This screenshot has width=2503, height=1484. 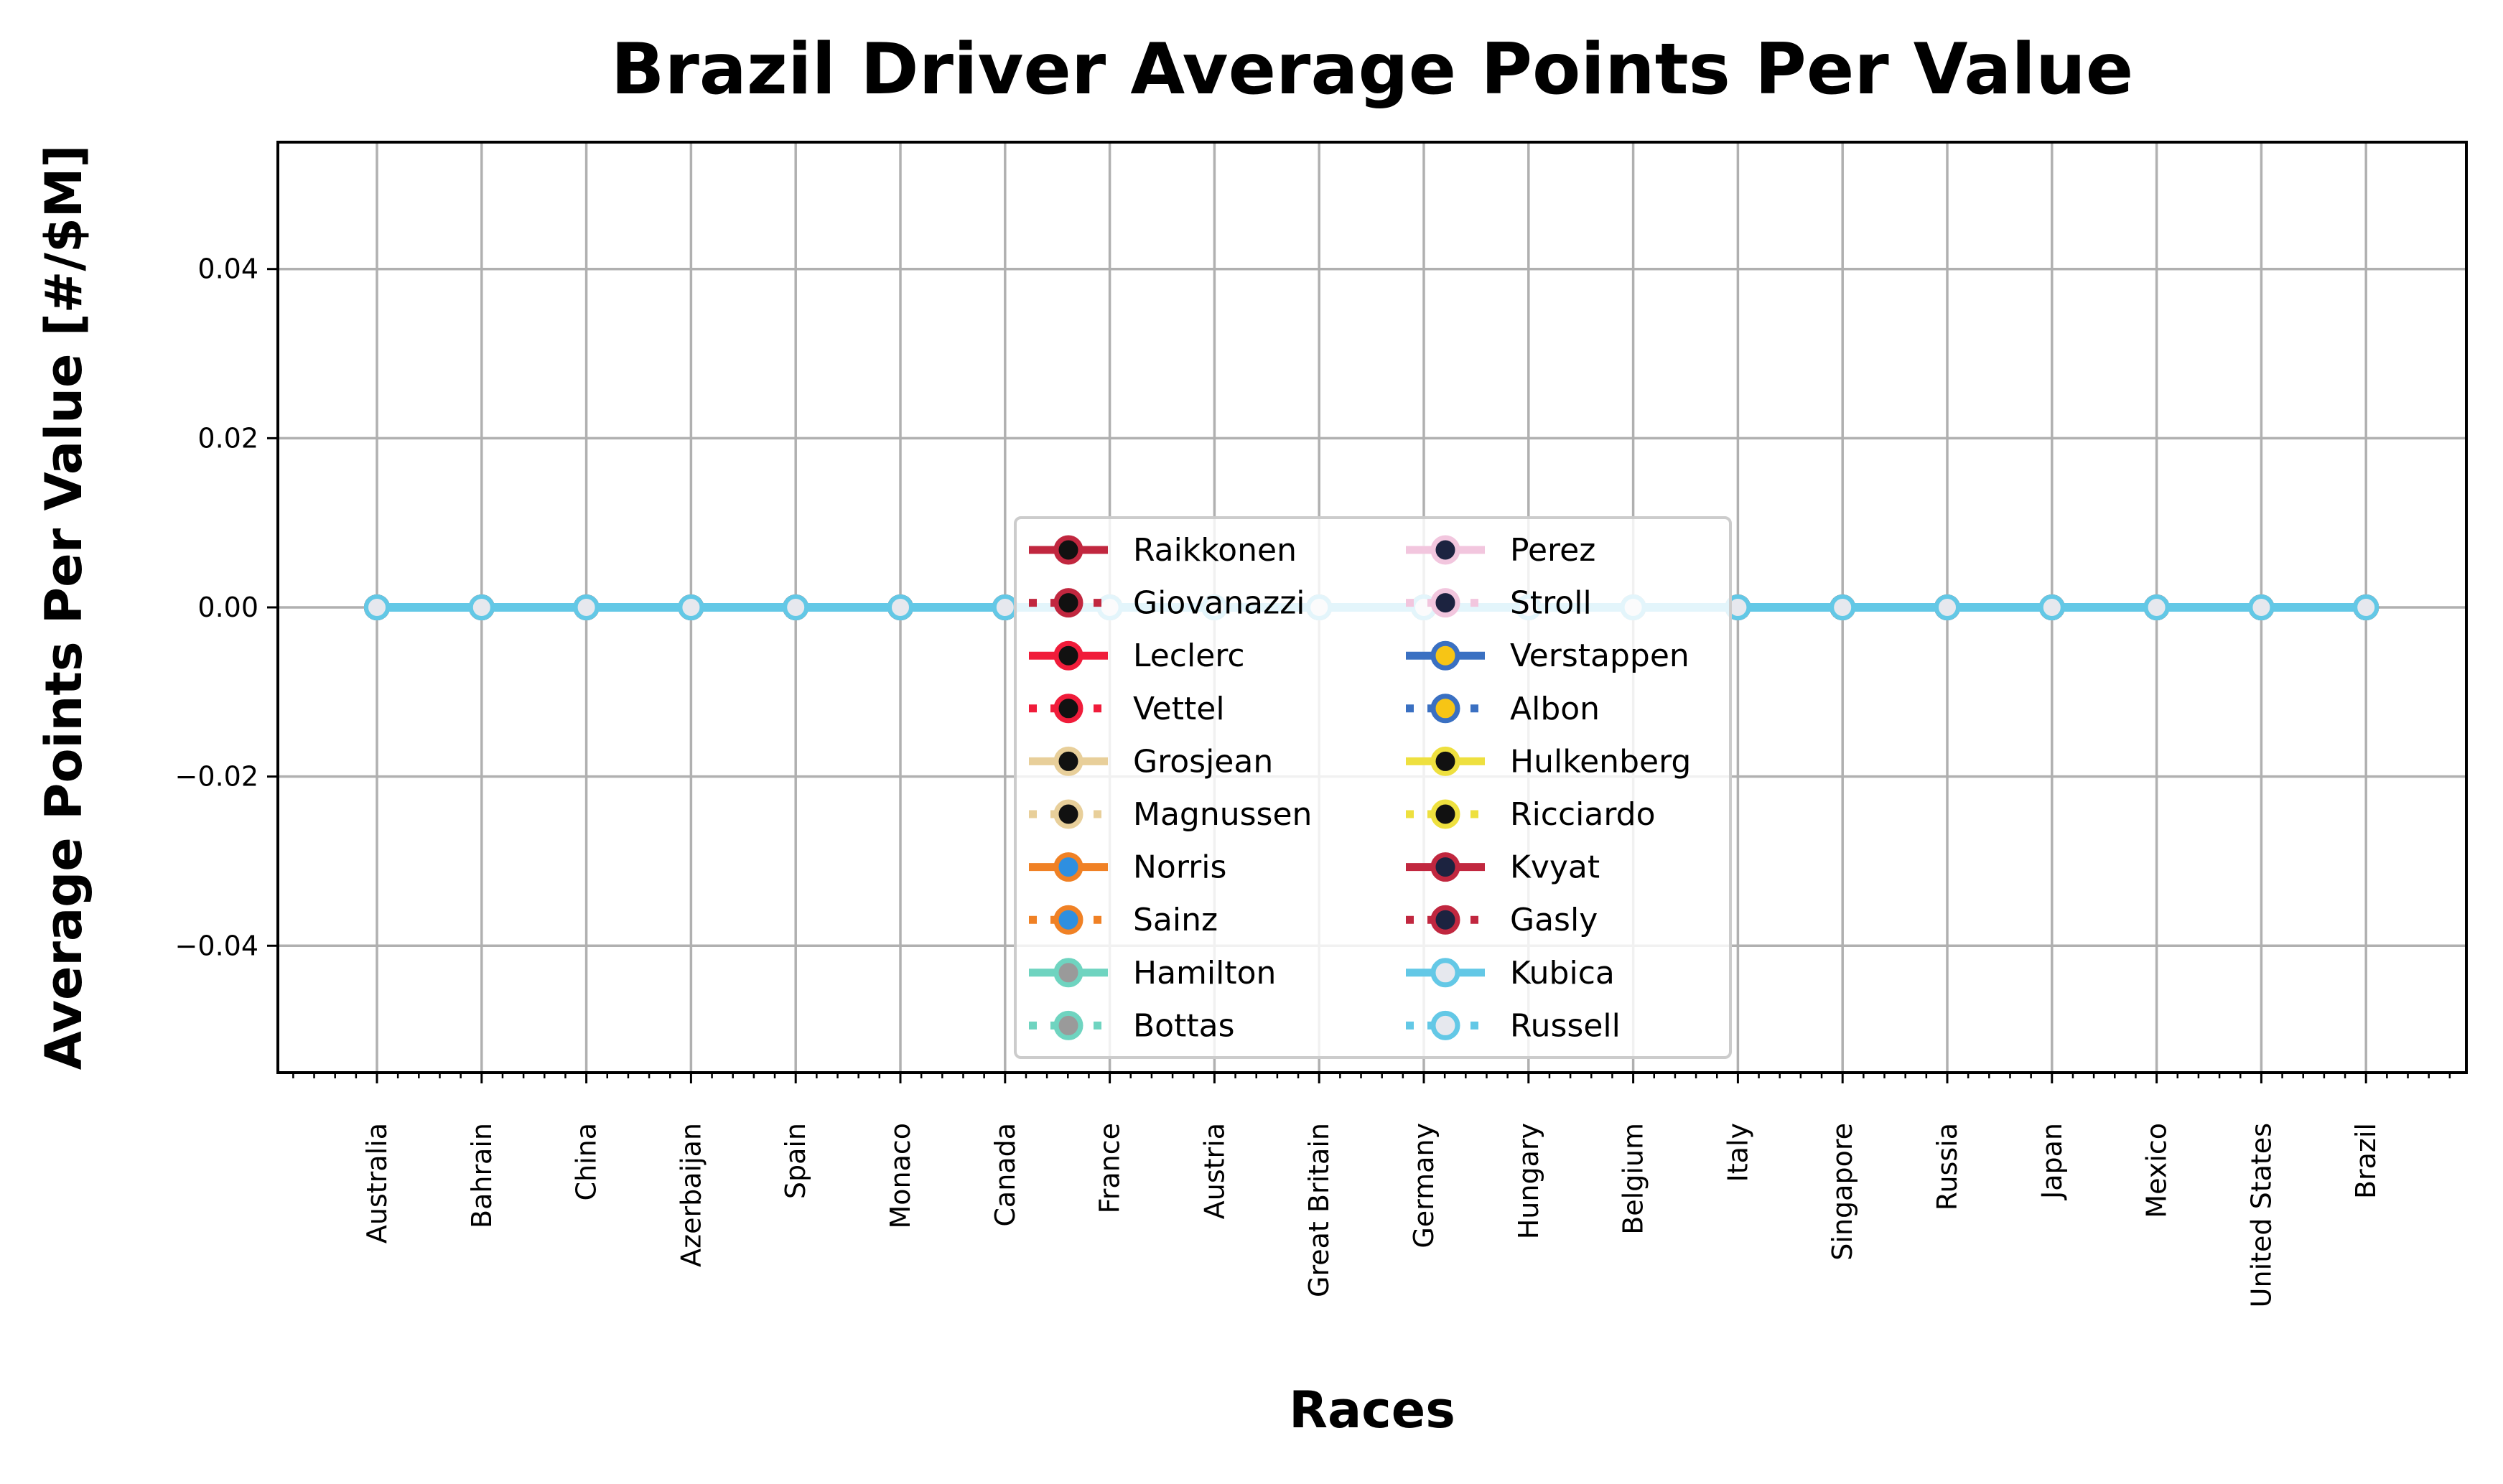 What do you see at coordinates (1132, 1025) in the screenshot?
I see `legend-item: Bottas` at bounding box center [1132, 1025].